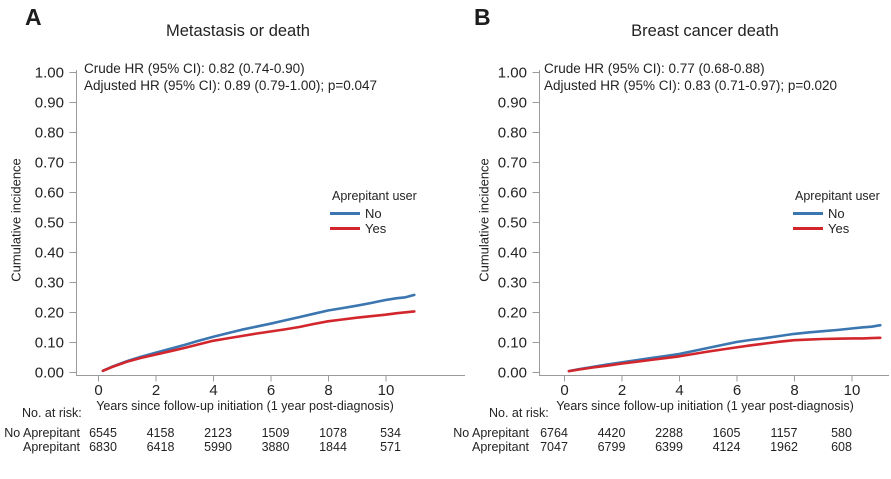 This screenshot has height=479, width=891. Describe the element at coordinates (194, 68) in the screenshot. I see `crude-hr-text-a: Crude HR (95% CI): 0.82 (0.74-0.90)` at that location.